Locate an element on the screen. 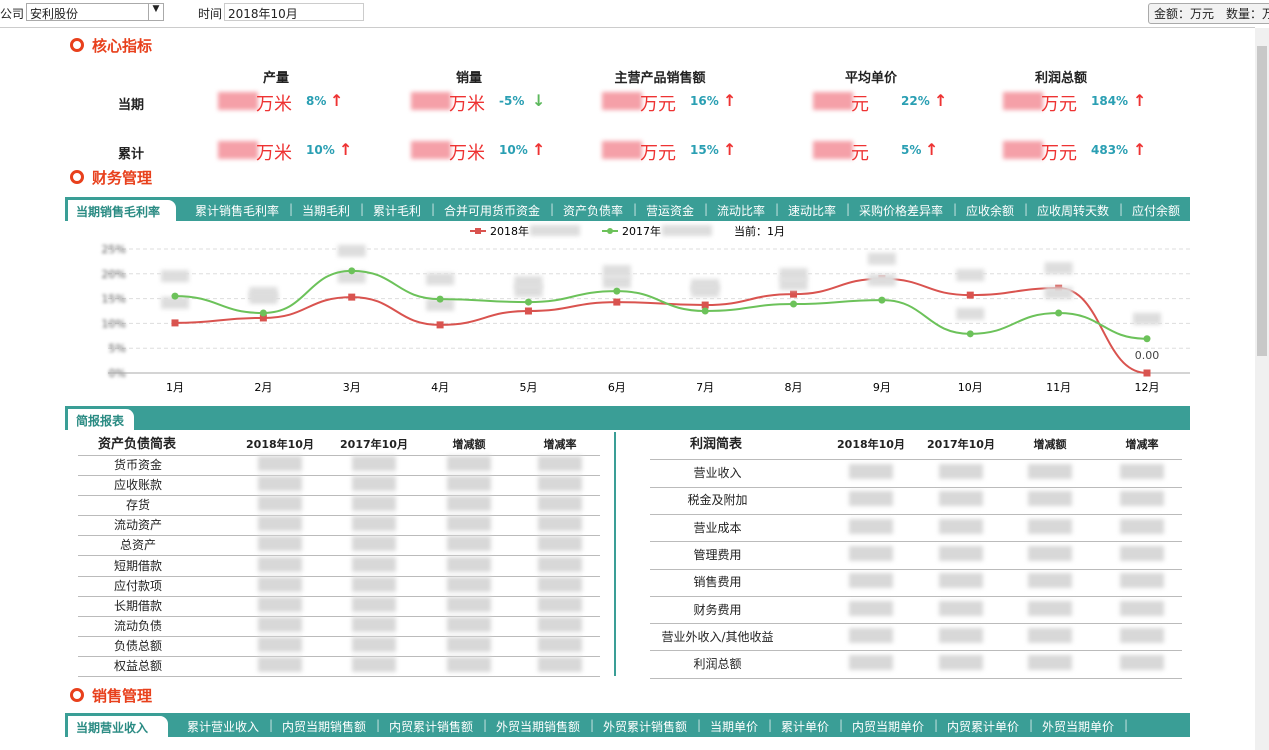 The width and height of the screenshot is (1269, 750). column-header: 产量 is located at coordinates (275, 78).